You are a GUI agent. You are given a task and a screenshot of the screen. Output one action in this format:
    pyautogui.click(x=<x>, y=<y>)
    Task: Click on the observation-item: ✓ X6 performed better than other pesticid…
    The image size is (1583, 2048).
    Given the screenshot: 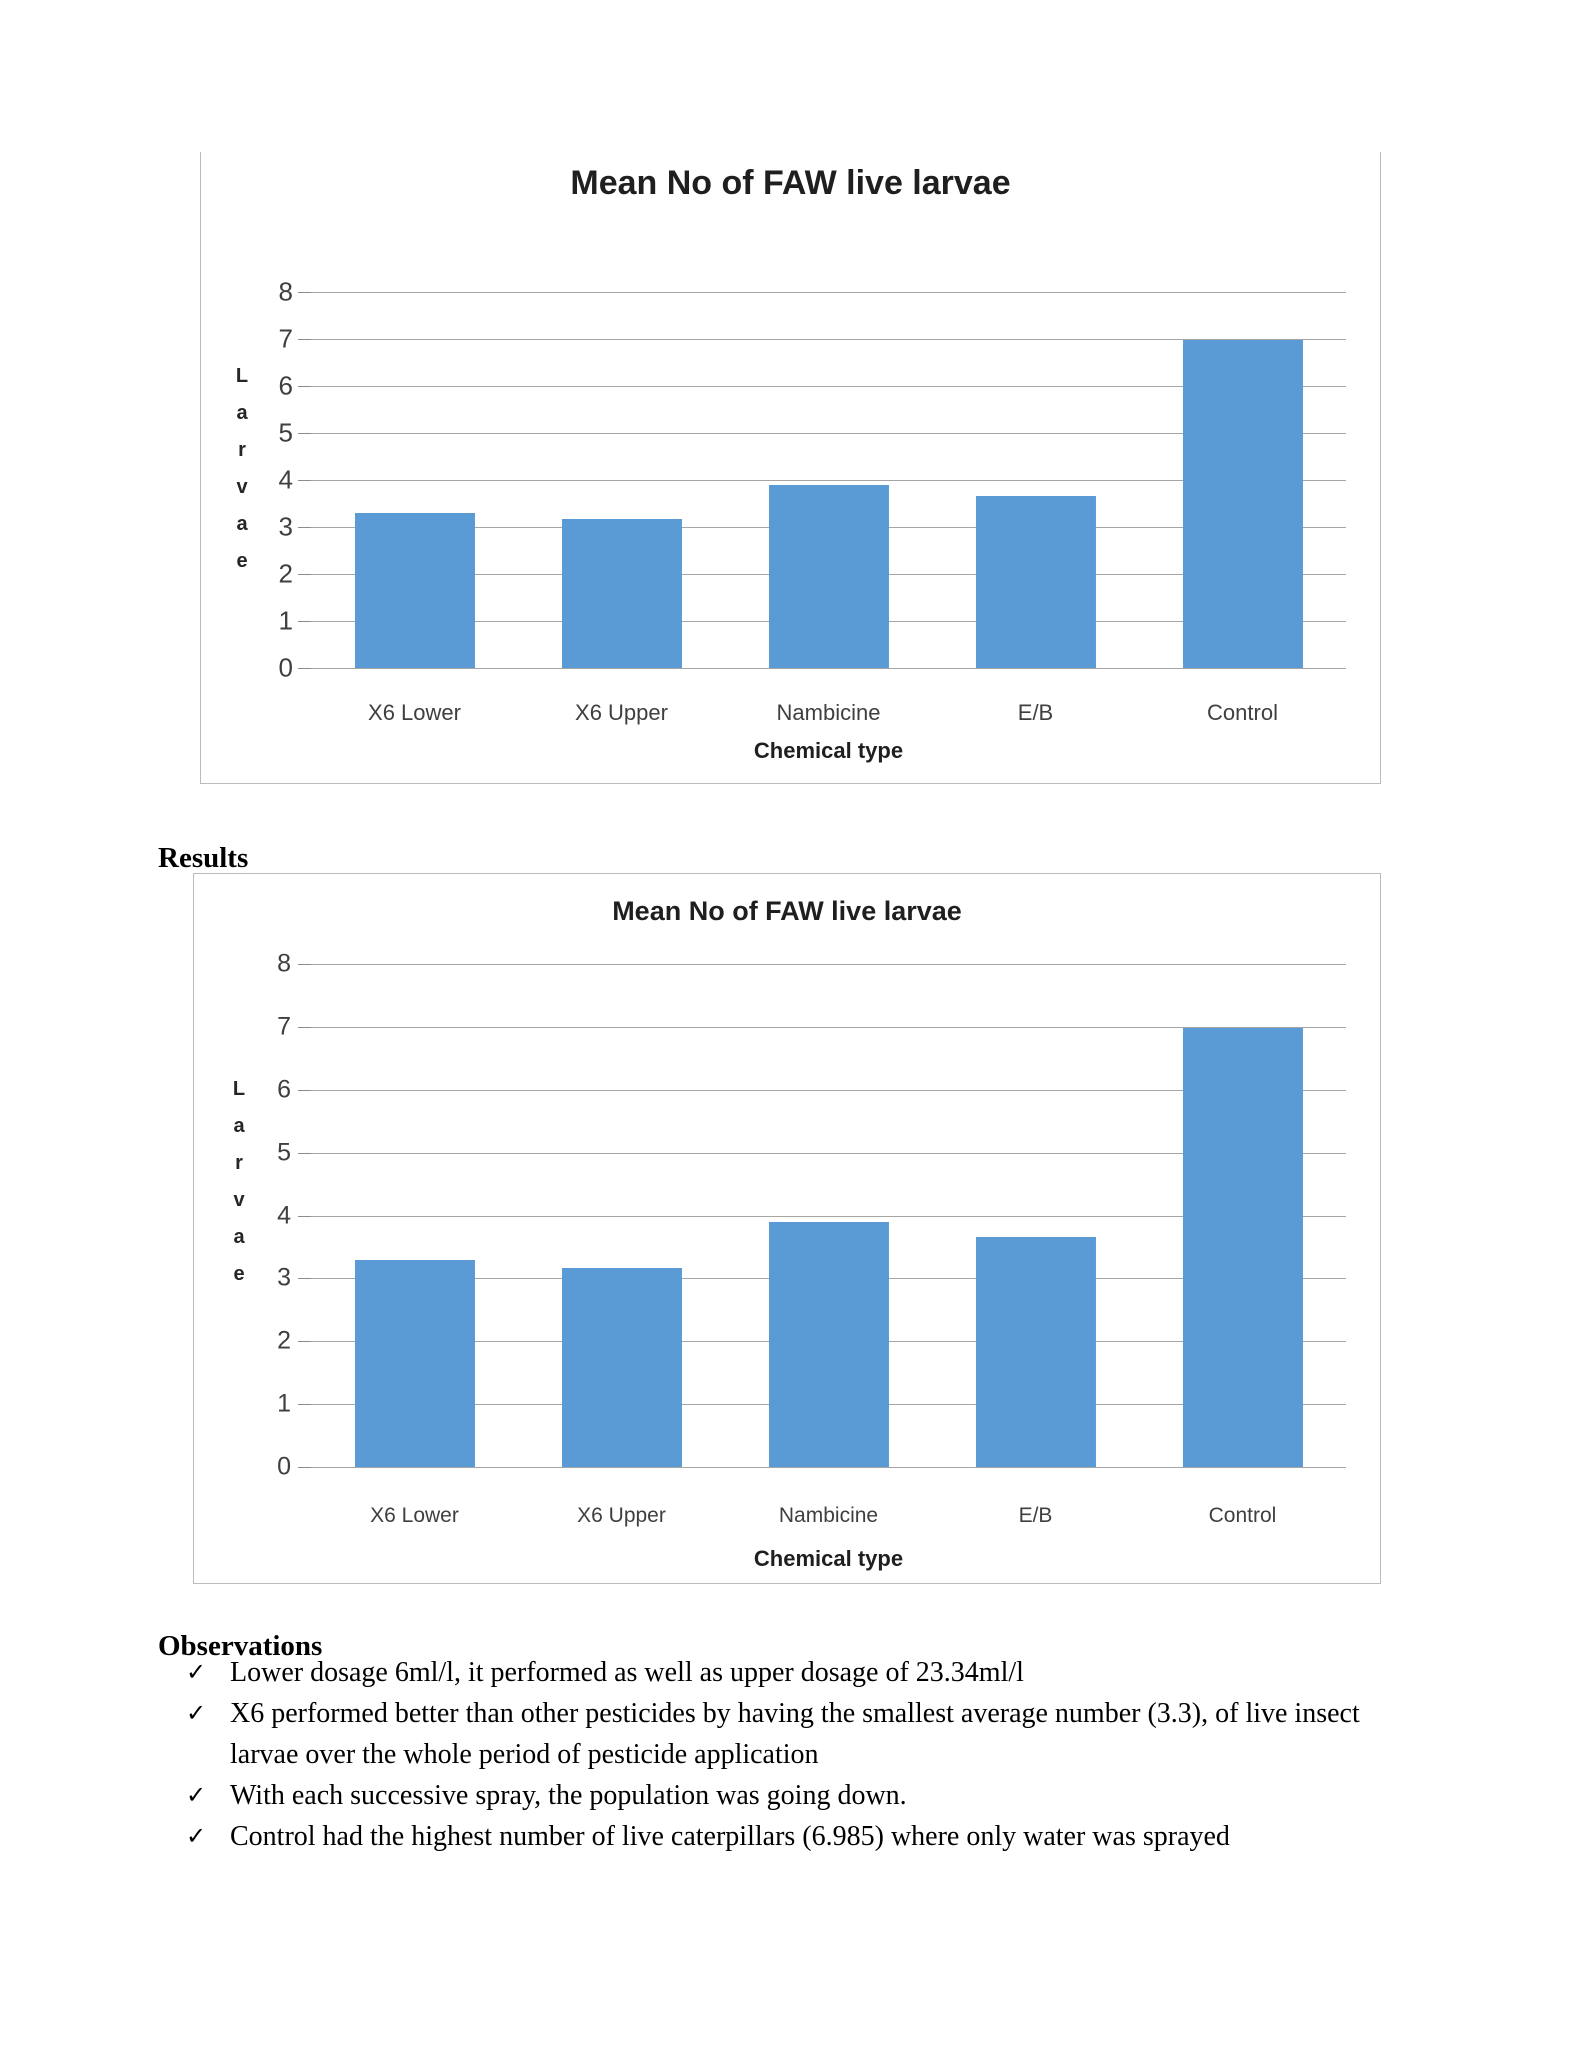 What is the action you would take?
    pyautogui.click(x=811, y=1734)
    